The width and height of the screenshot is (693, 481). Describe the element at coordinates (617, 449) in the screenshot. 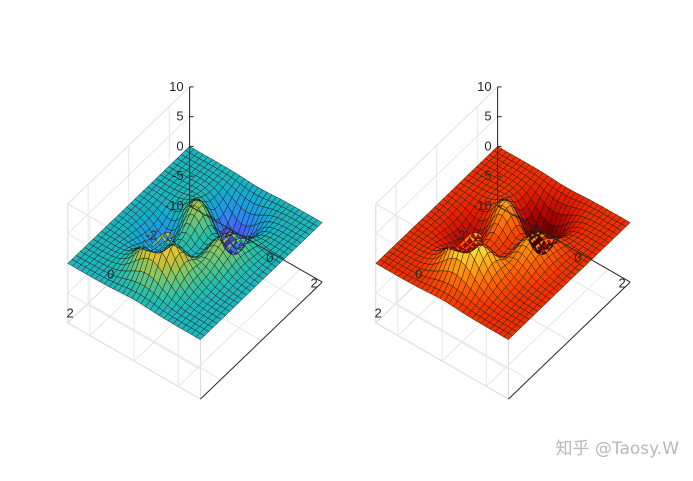

I see `watermark-text: 知乎 @Taosy.W` at that location.